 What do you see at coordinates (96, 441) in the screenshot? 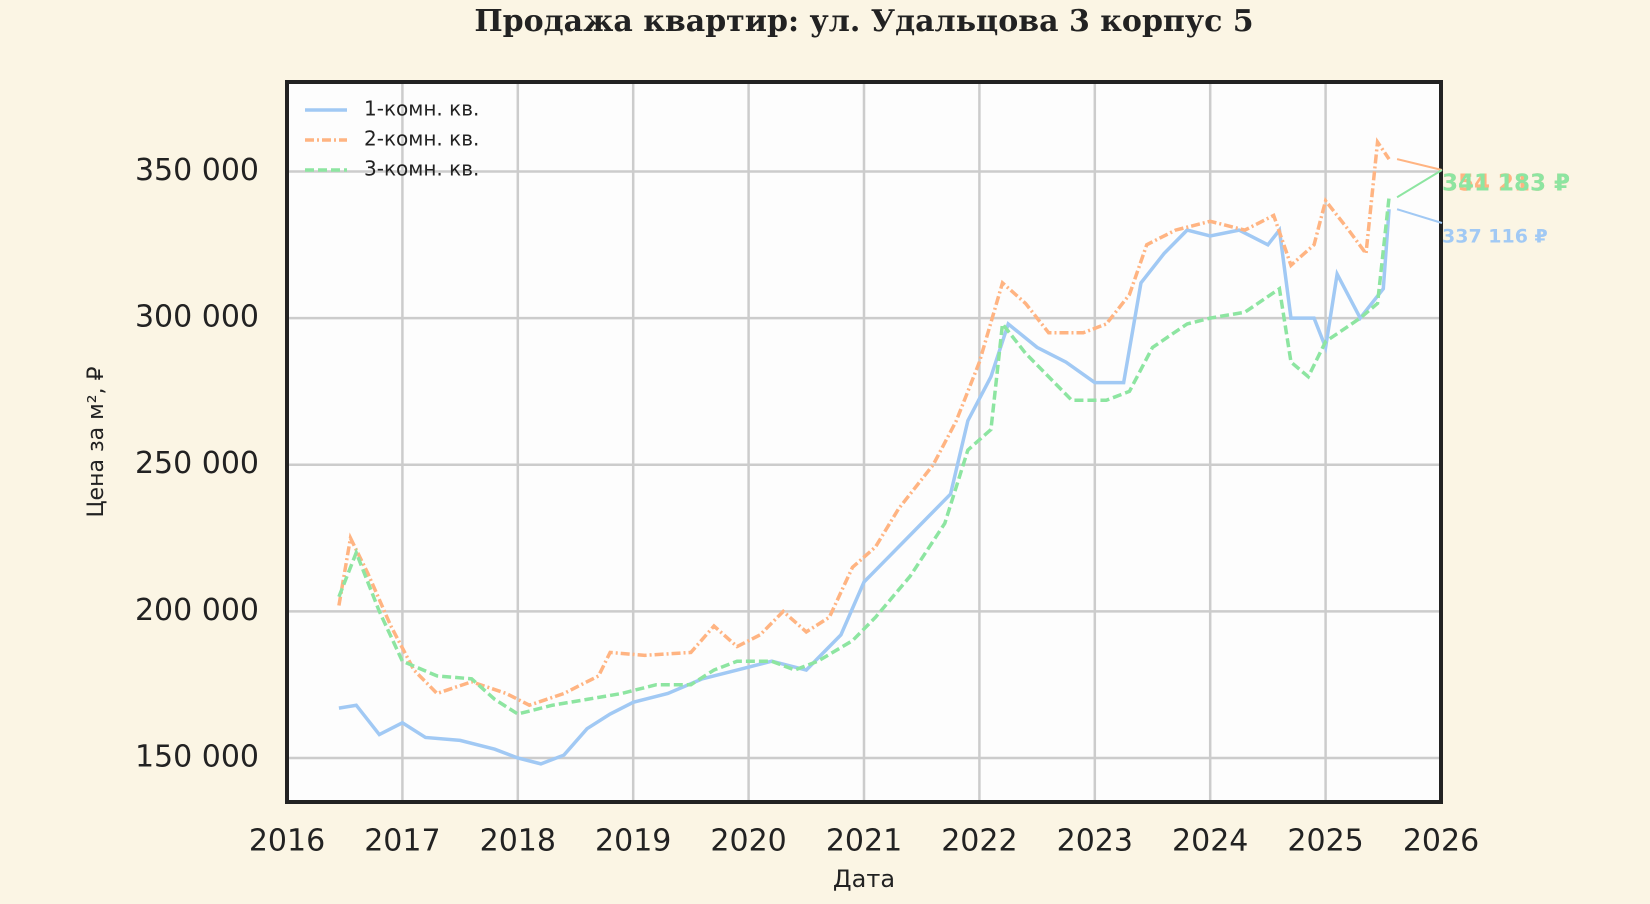
I see `y-axis-label: Цена за м², ₽` at bounding box center [96, 441].